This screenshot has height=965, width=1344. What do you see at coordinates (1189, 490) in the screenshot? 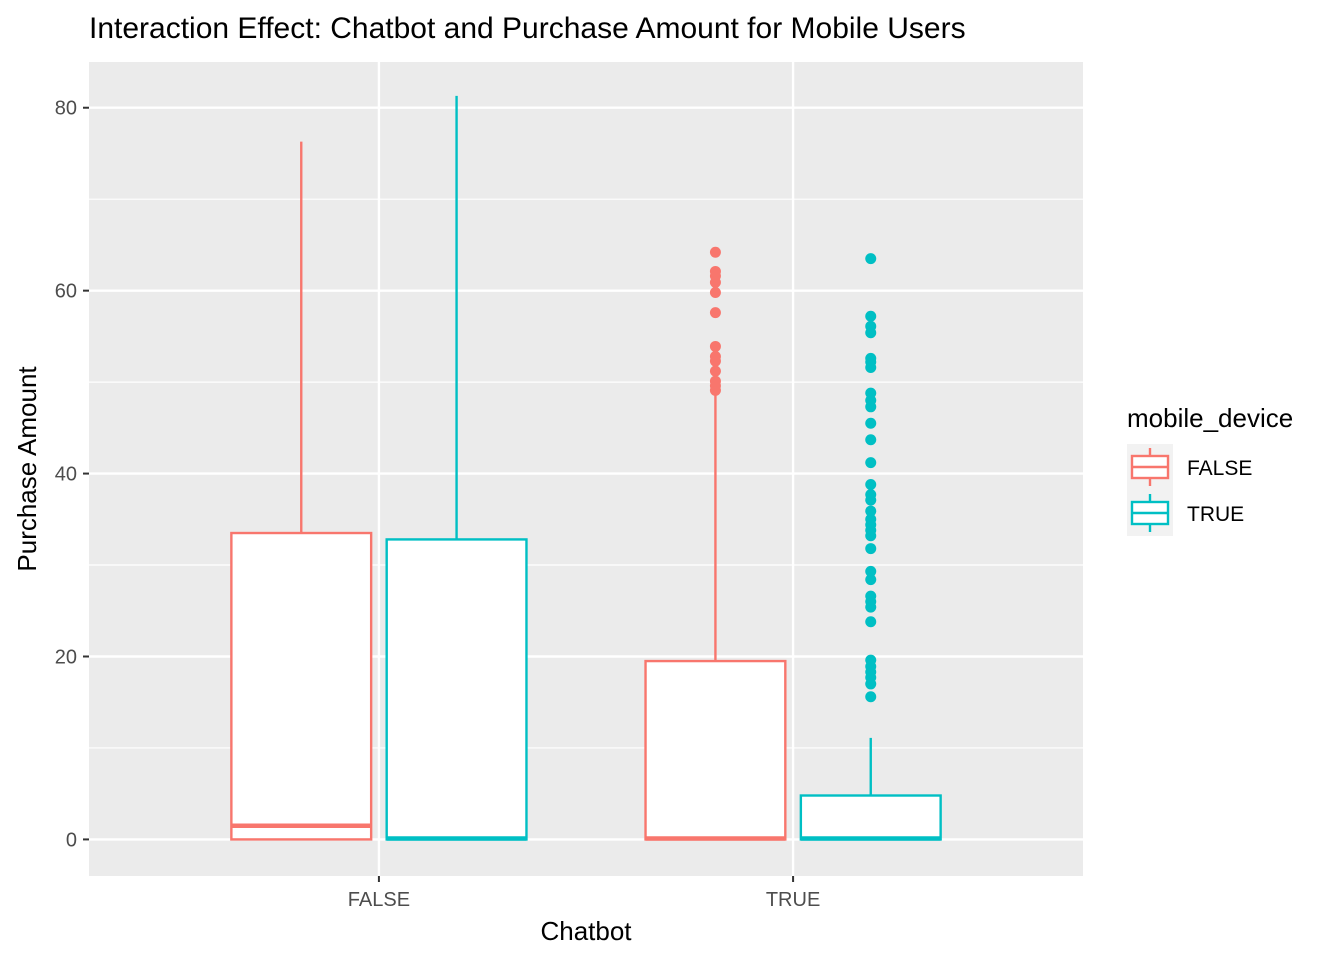
I see `legend-items: FALSE TRUE` at bounding box center [1189, 490].